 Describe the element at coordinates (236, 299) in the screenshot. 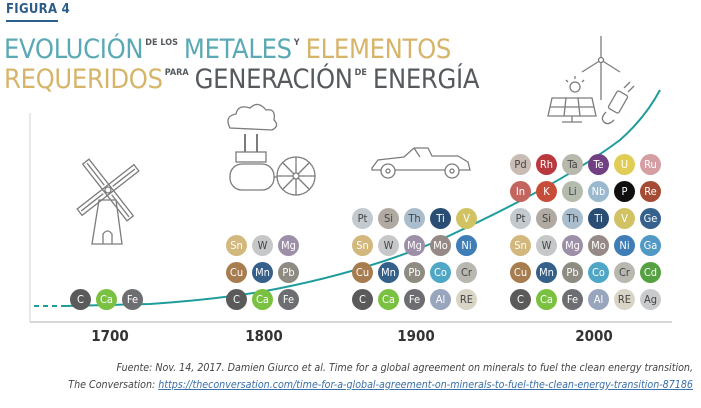

I see `element-c-1800: C` at that location.